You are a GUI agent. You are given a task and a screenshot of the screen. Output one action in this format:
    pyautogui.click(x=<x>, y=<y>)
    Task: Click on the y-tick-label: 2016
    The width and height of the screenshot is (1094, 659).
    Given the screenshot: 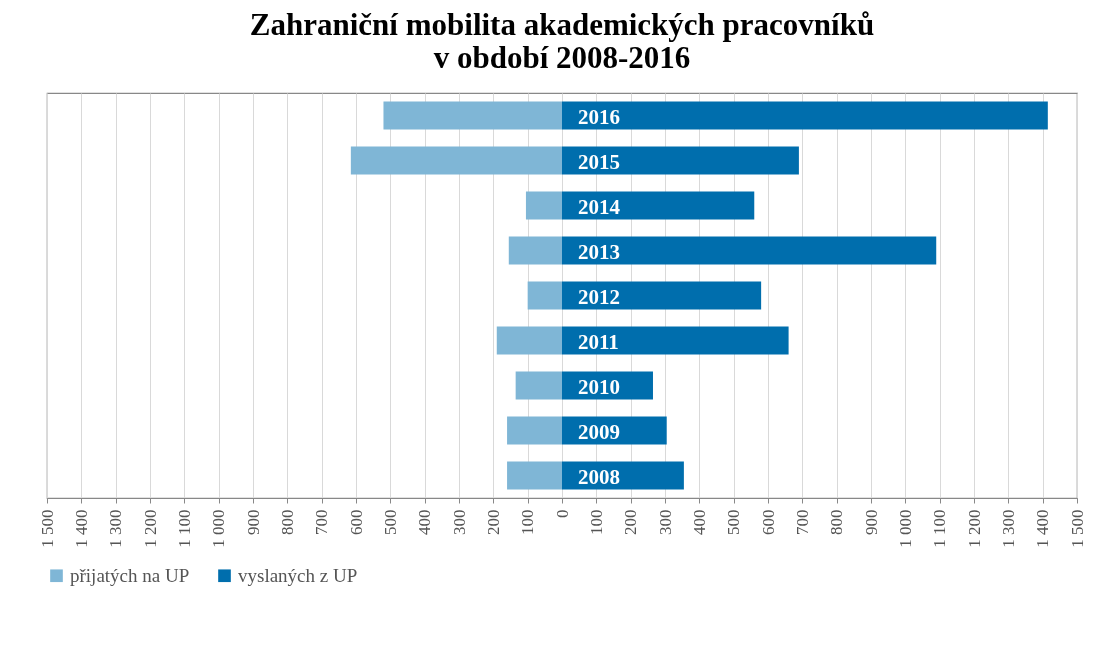 What is the action you would take?
    pyautogui.click(x=599, y=116)
    